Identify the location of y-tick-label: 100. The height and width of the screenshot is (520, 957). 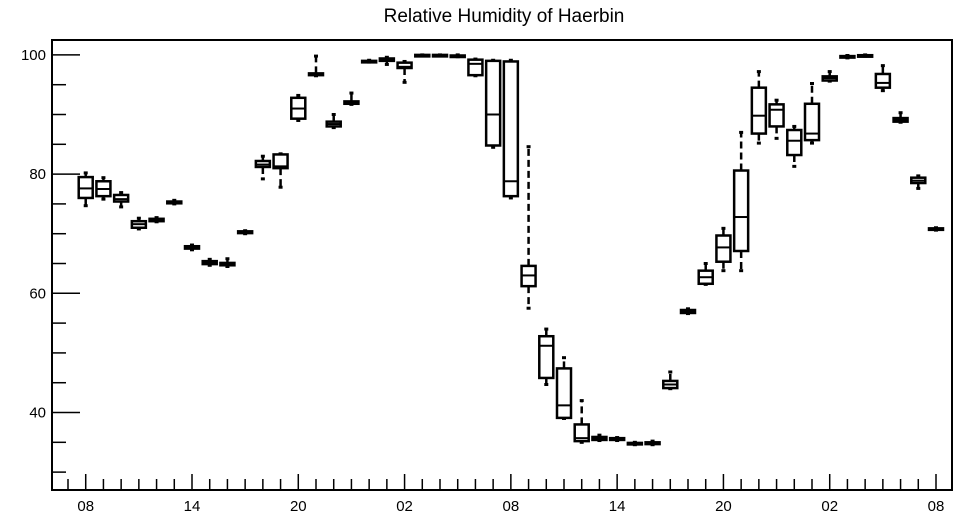
(33, 55).